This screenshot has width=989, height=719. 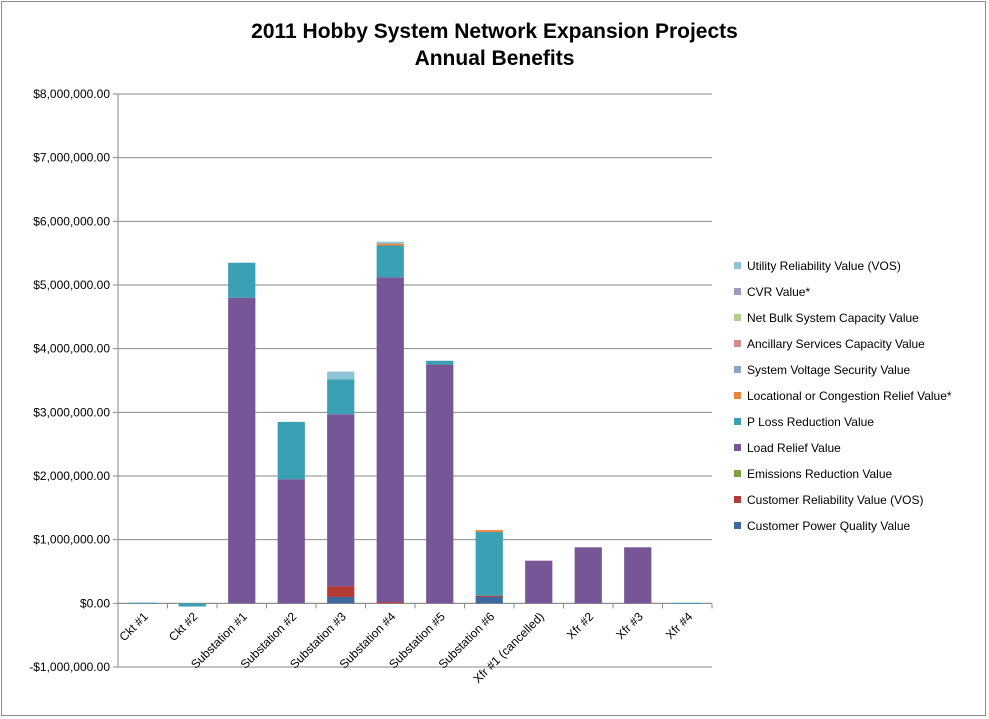 I want to click on x-tick-label: Xfr #3, so click(x=629, y=625).